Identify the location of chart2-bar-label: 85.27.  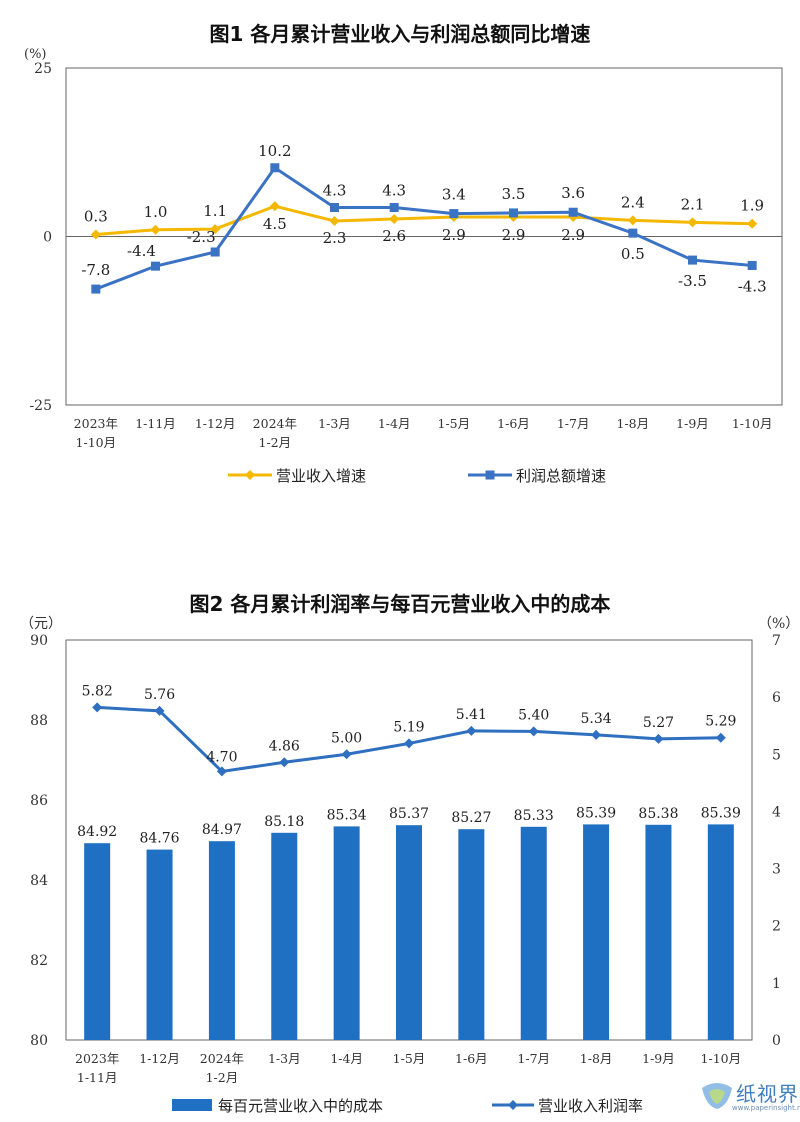
(471, 818).